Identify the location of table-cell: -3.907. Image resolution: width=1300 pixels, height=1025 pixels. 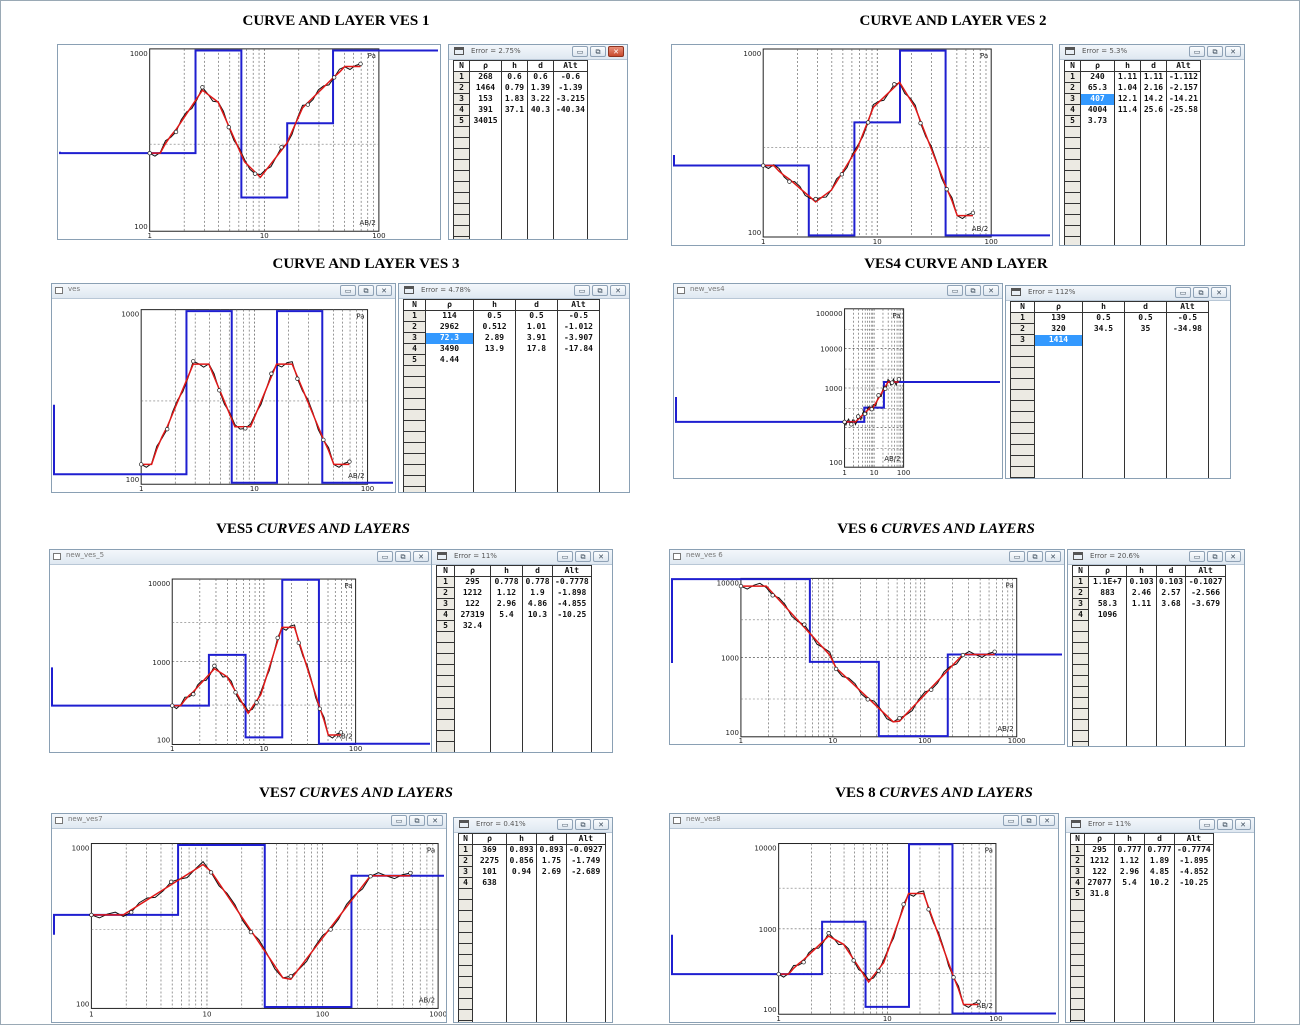
(578, 338).